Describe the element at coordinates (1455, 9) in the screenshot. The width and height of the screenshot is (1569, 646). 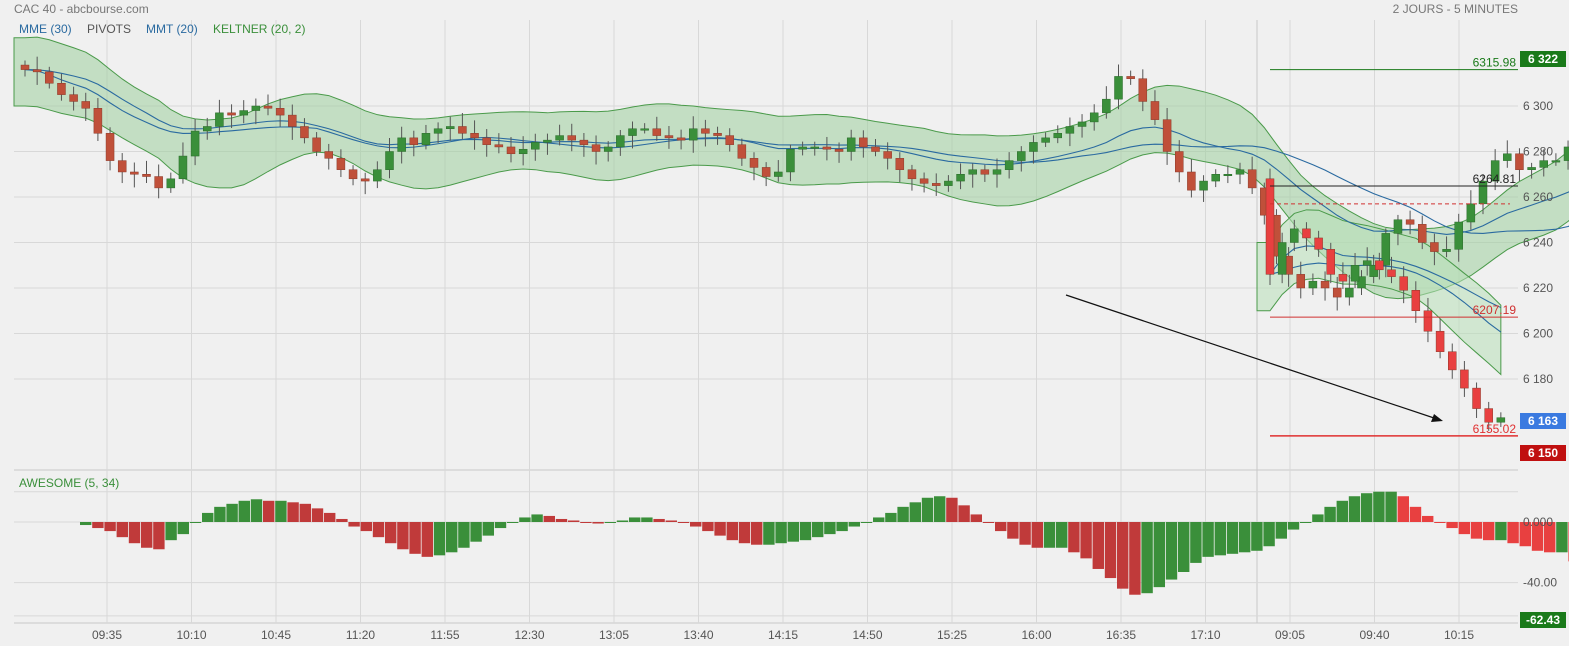
I see `header-right-title: 2 JOURS - 5 MINUTES` at that location.